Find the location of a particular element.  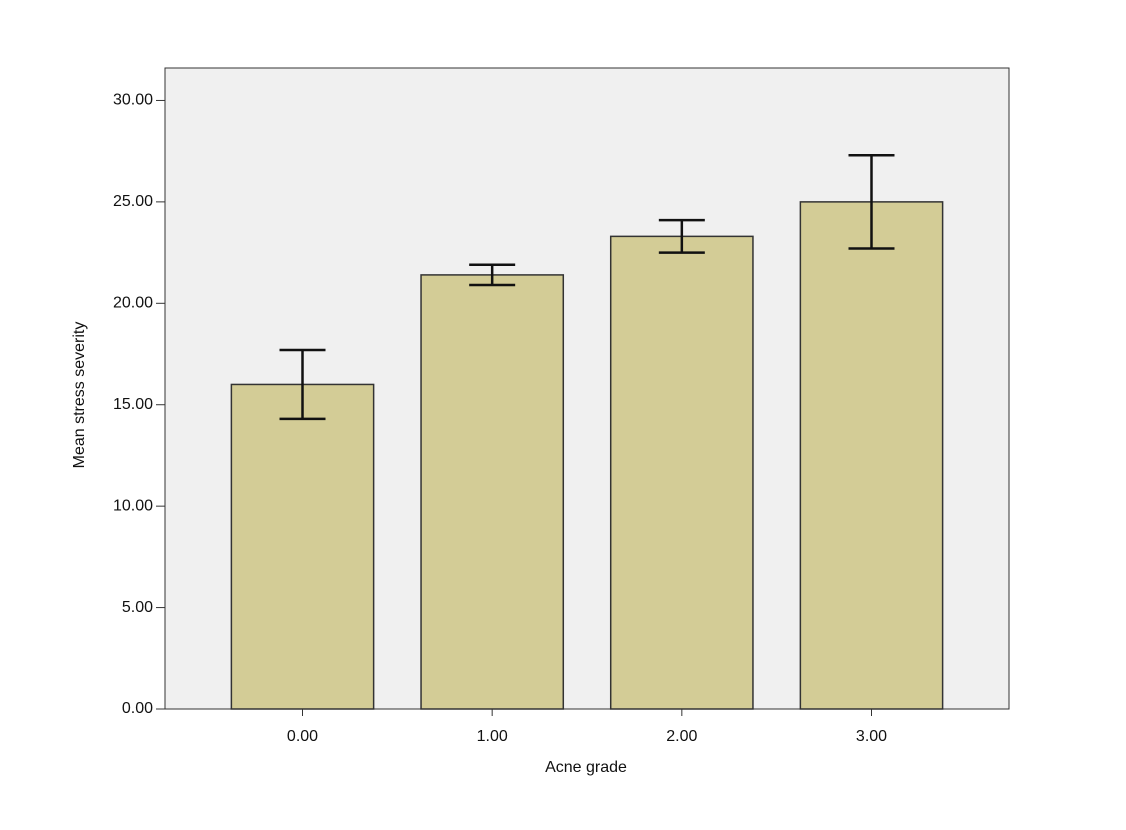

x-tick-label: 3.00 is located at coordinates (871, 736).